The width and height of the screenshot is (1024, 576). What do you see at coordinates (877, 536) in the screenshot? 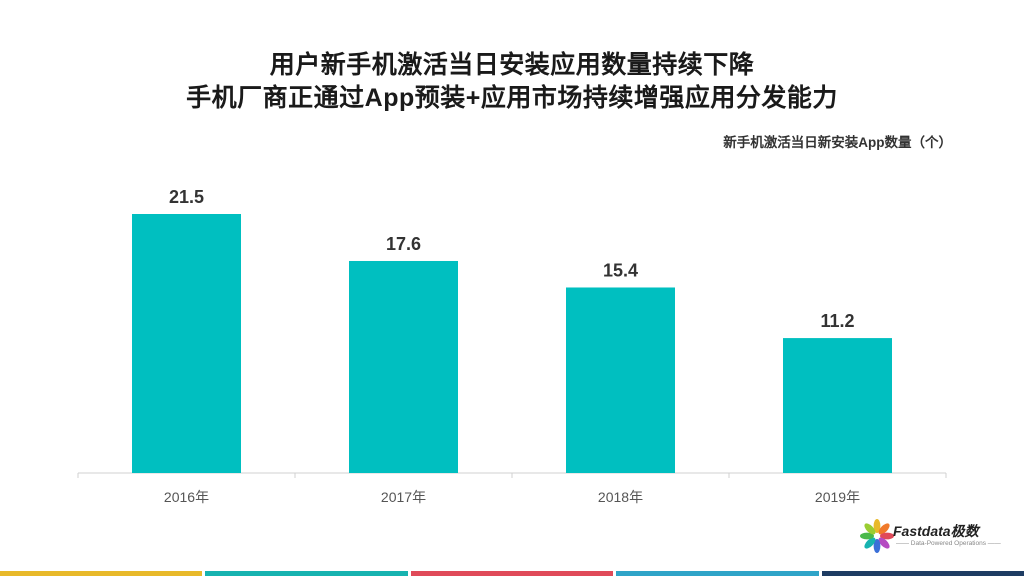
I see `pinwheel-logo-icon` at bounding box center [877, 536].